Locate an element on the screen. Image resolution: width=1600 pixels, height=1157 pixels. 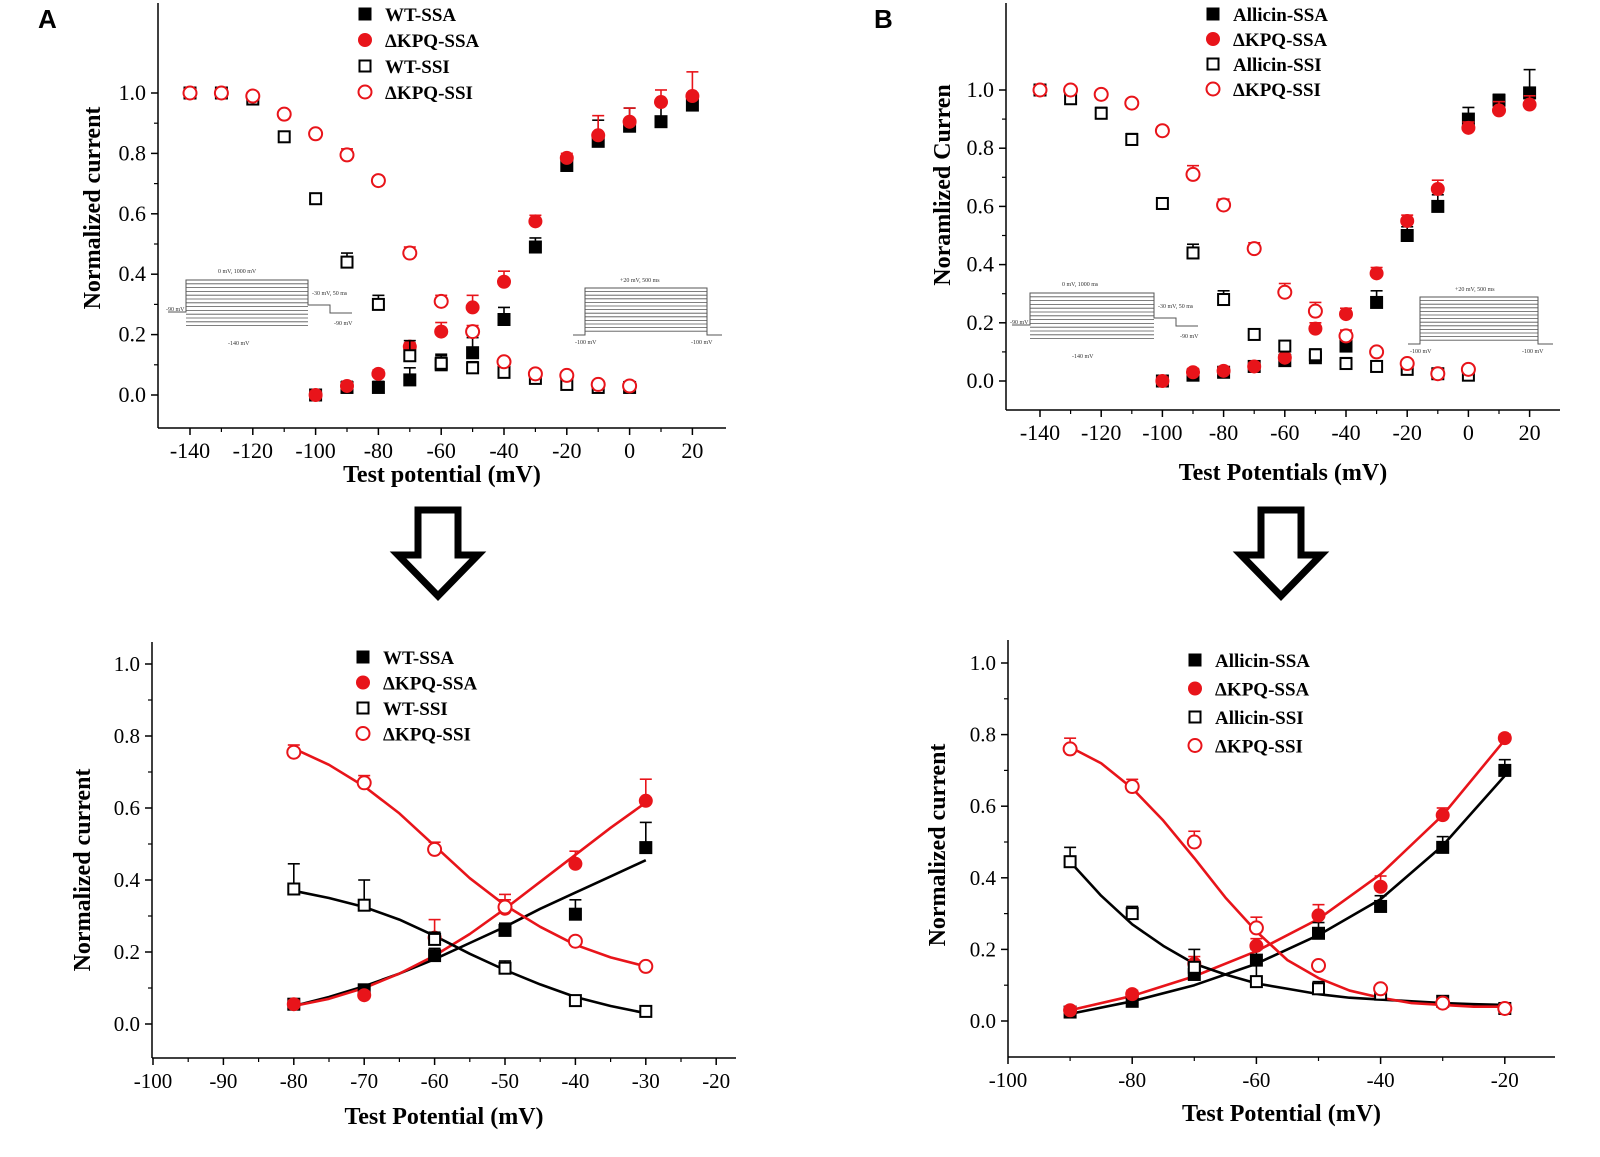
x-tick-label: -20 is located at coordinates (716, 1081).